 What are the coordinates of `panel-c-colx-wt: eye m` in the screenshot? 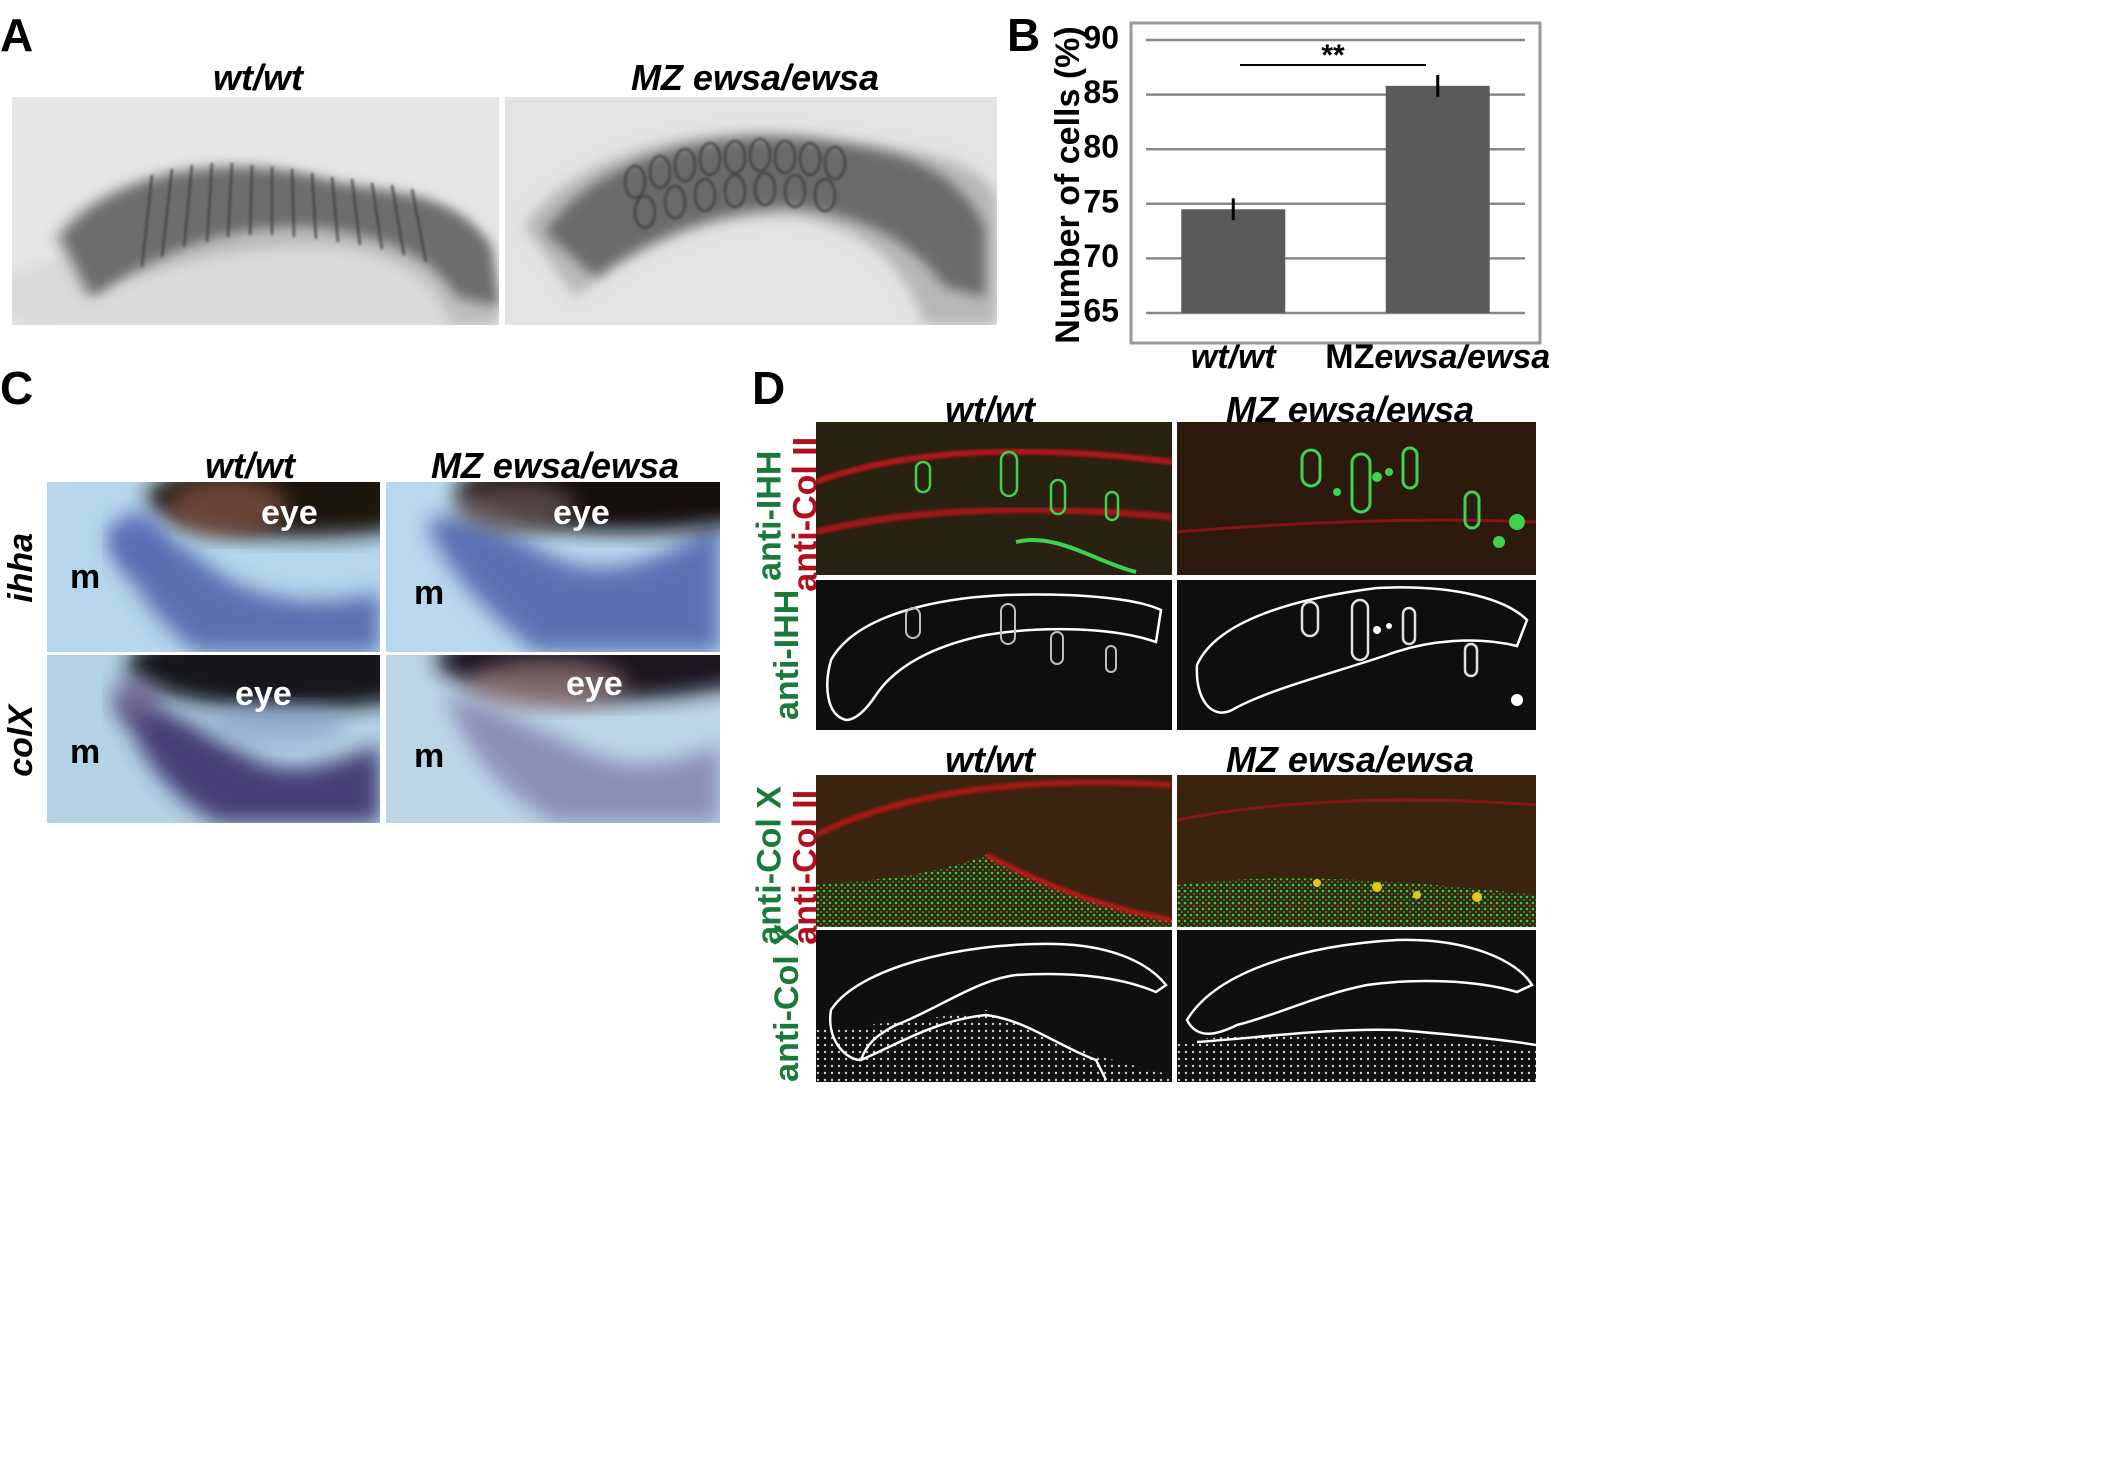 It's located at (213, 739).